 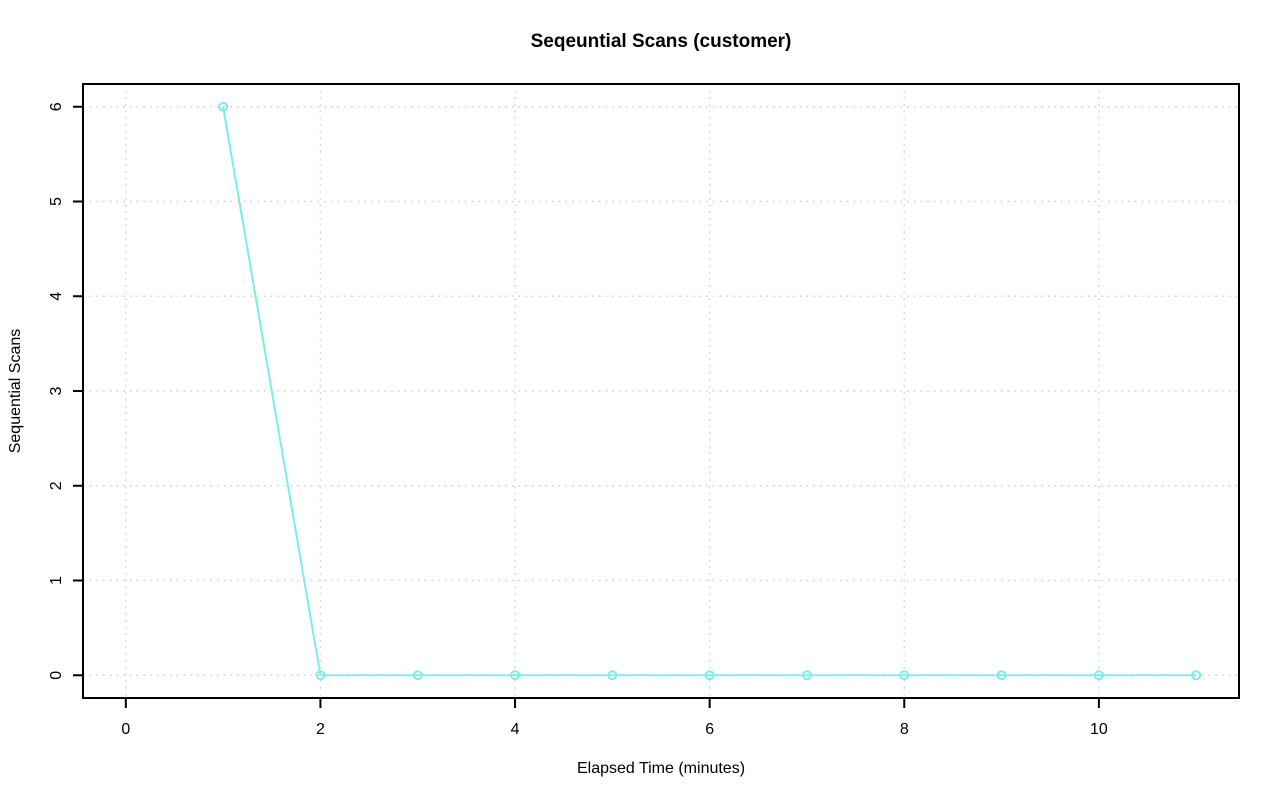 I want to click on x-tick-label: 2, so click(x=320, y=729).